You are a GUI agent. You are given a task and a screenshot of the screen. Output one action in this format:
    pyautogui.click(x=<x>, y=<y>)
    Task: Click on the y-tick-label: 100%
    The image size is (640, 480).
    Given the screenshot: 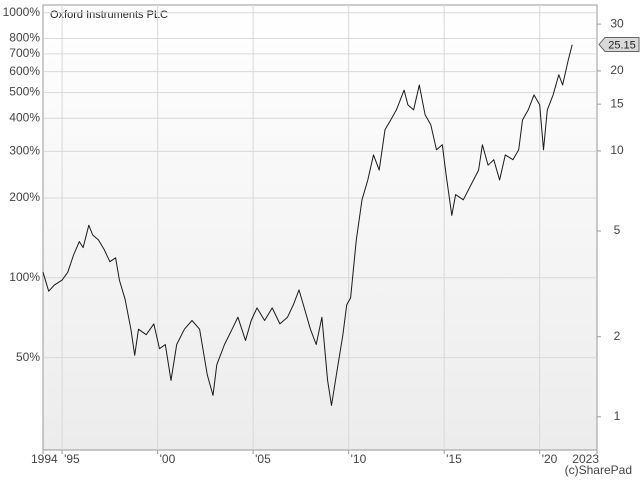 What is the action you would take?
    pyautogui.click(x=24, y=277)
    